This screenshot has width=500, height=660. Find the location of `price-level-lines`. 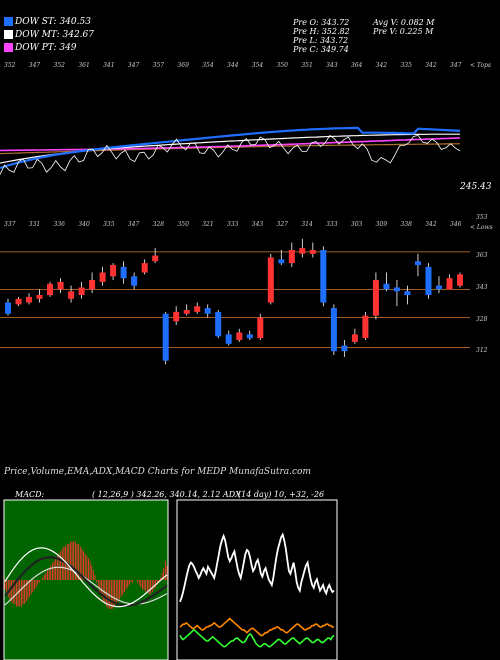

price-level-lines is located at coordinates (235, 299).